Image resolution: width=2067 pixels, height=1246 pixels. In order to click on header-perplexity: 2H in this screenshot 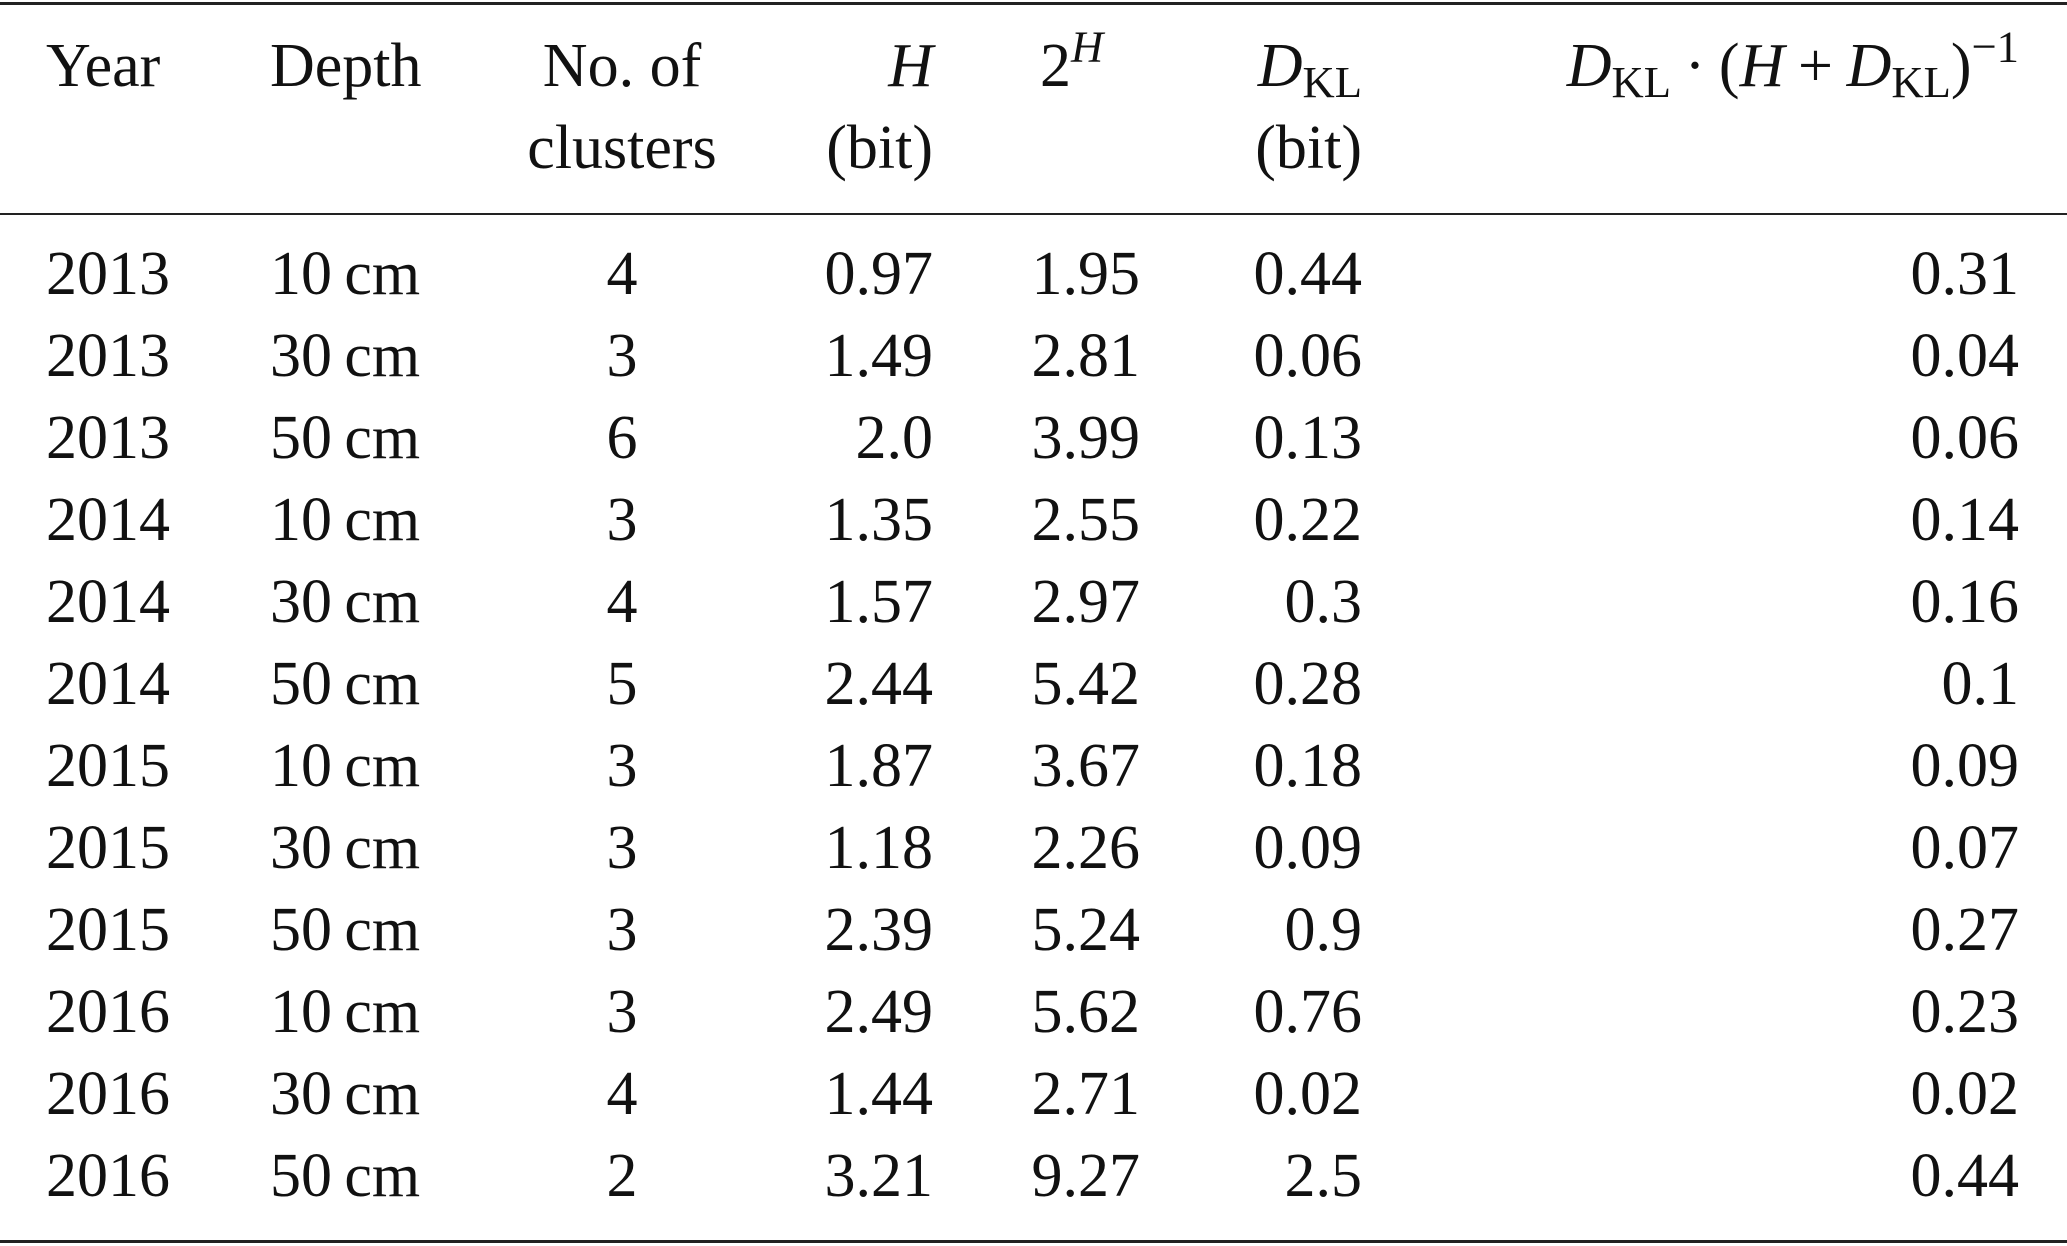, I will do `click(1071, 62)`.